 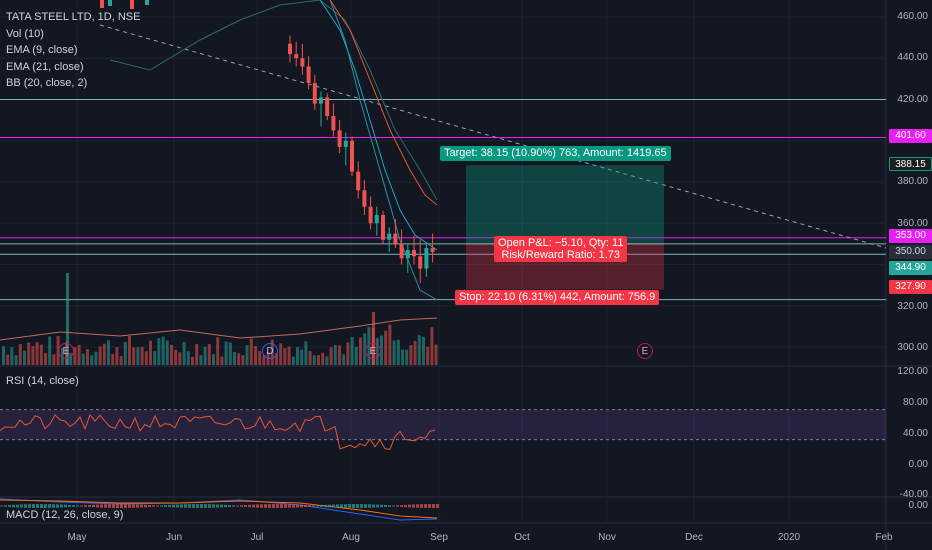 What do you see at coordinates (73, 17) in the screenshot?
I see `symbol-title: TATA STEEL LTD, 1D, NSE` at bounding box center [73, 17].